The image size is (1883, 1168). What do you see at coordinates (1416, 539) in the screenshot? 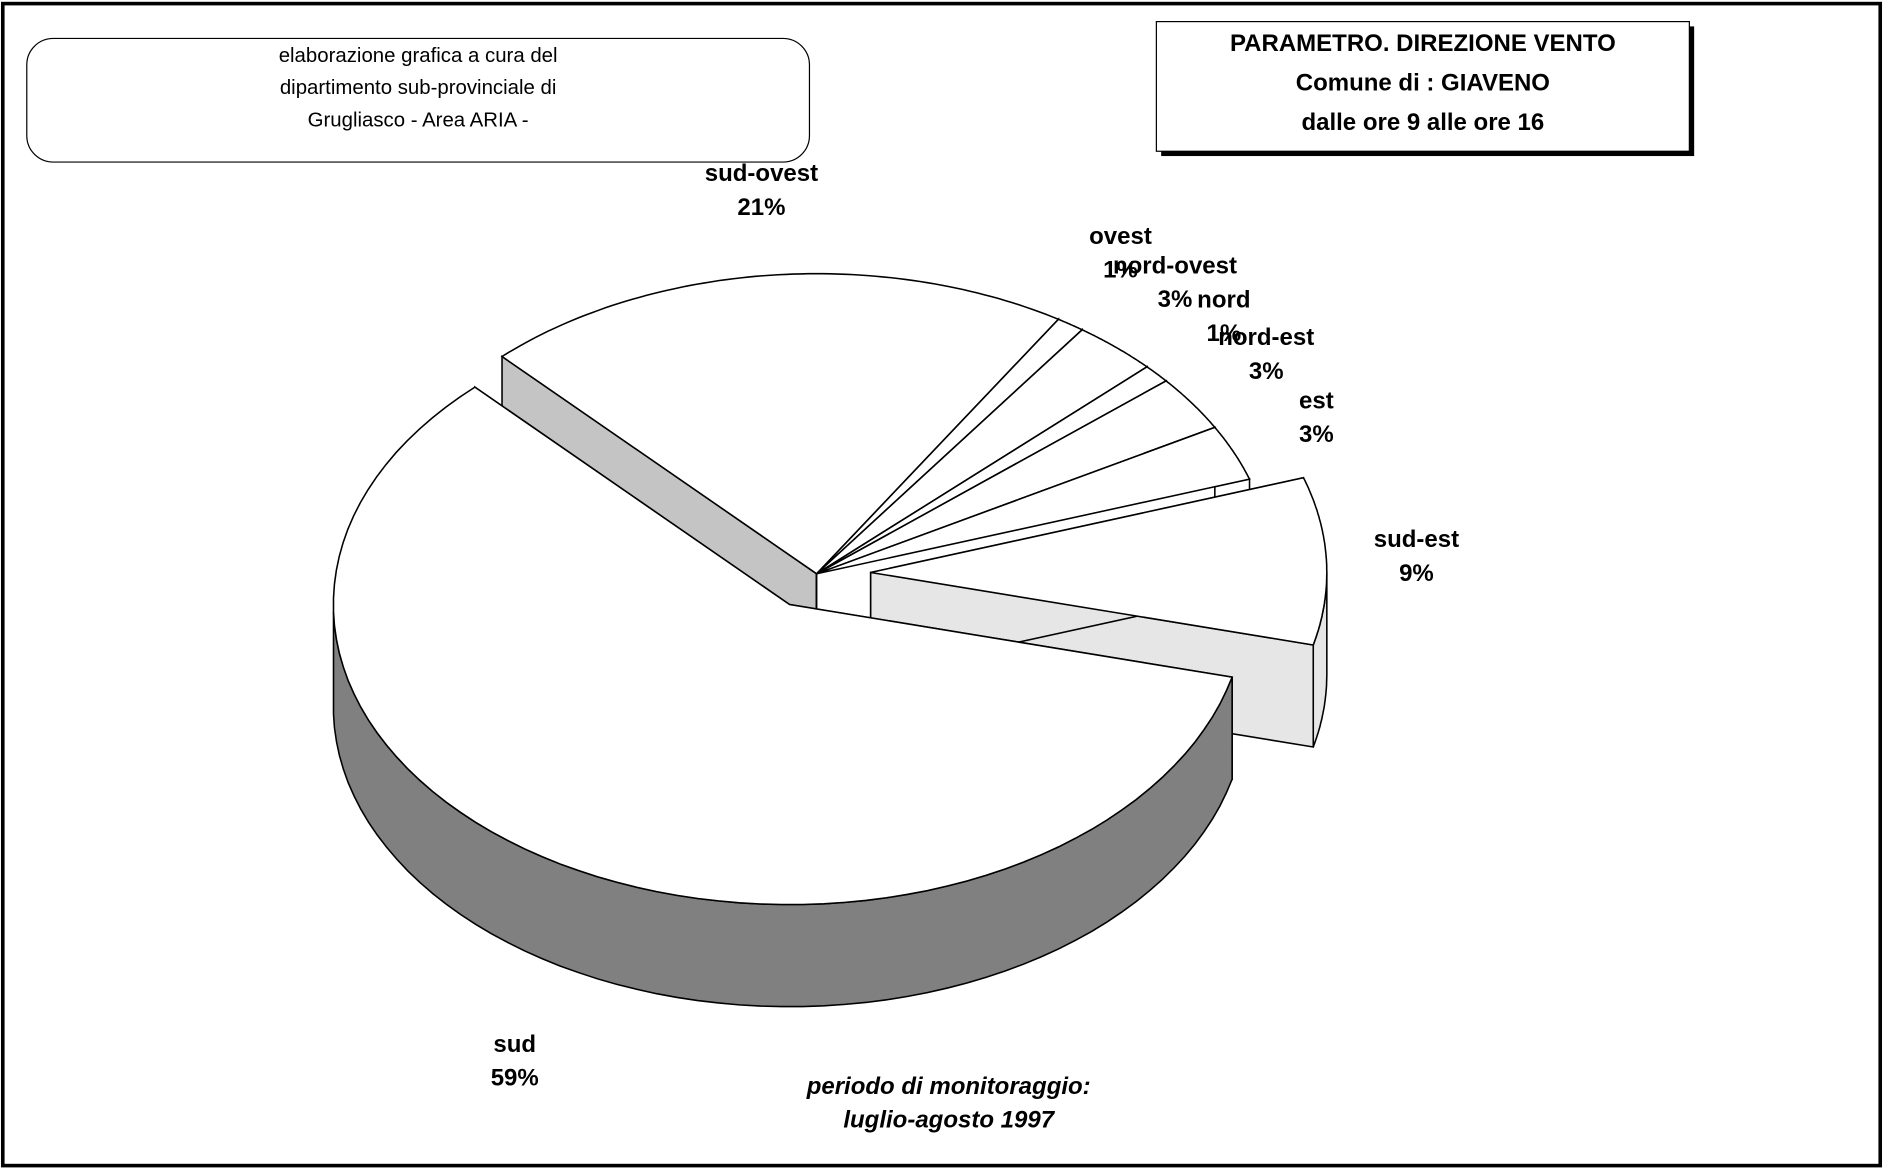
I see `slice-label: sud-est` at bounding box center [1416, 539].